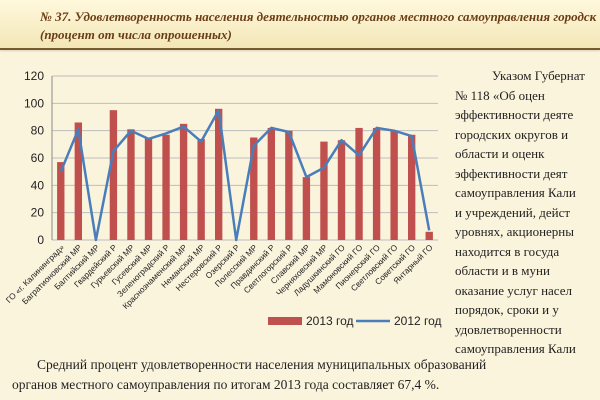 The width and height of the screenshot is (600, 400). Describe the element at coordinates (38, 131) in the screenshot. I see `y-tick-label: 80` at that location.